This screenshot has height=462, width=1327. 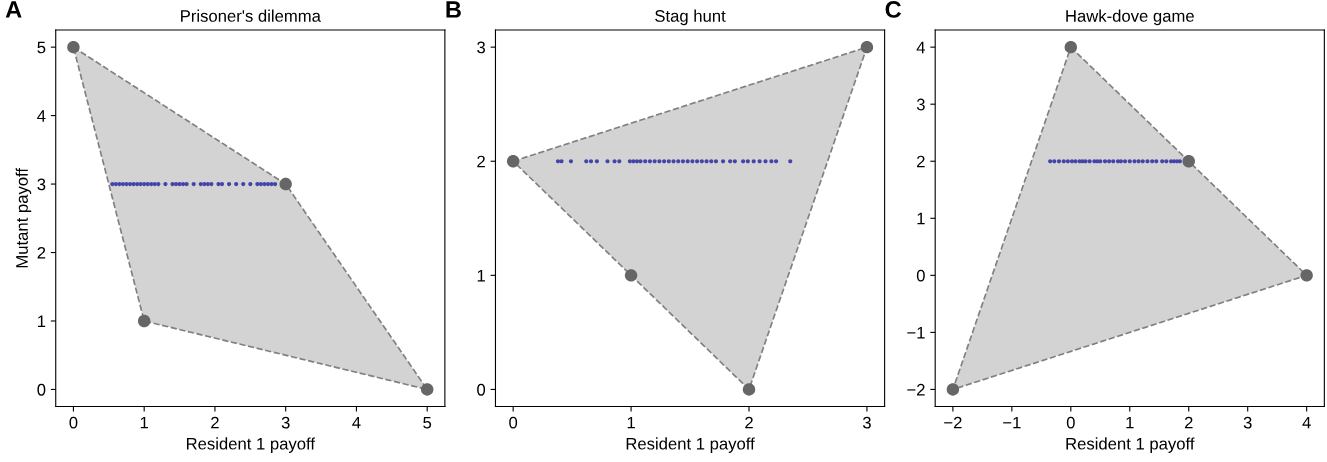 I want to click on x-tick-label: 3, so click(x=285, y=422).